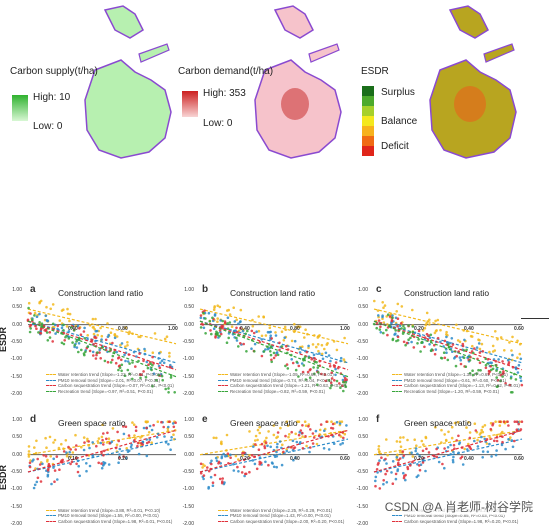  I want to click on x-tick-label: 0.40, so click(469, 458).